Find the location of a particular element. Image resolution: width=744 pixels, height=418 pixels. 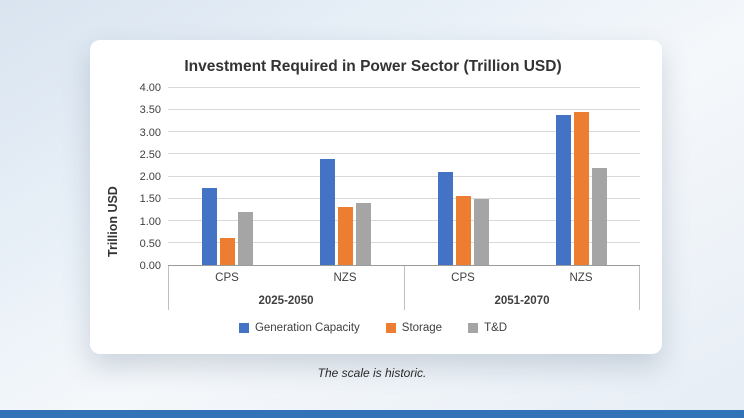

x-group-label: 2051-2070 is located at coordinates (522, 300).